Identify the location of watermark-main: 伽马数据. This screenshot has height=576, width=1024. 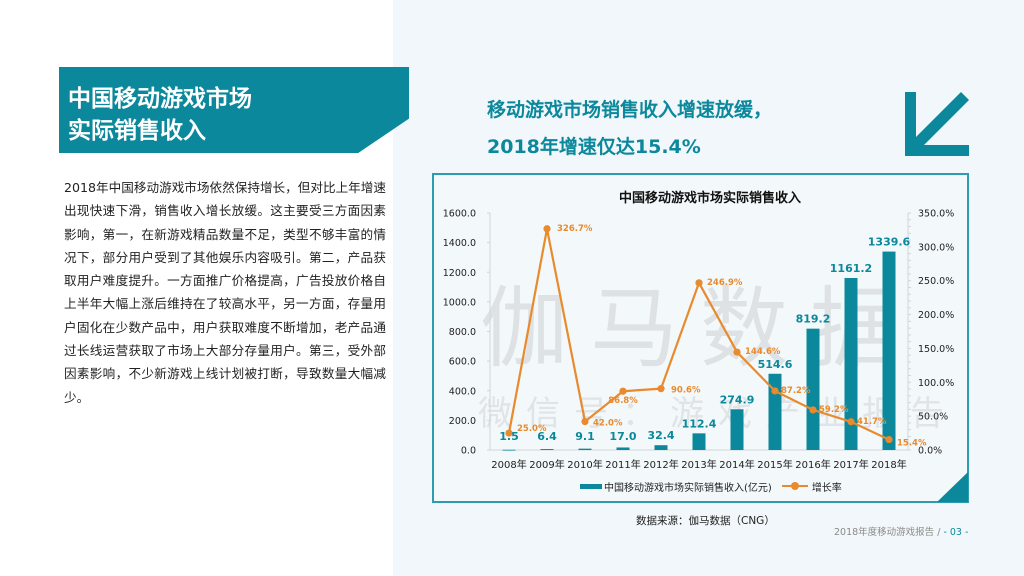
(700, 328).